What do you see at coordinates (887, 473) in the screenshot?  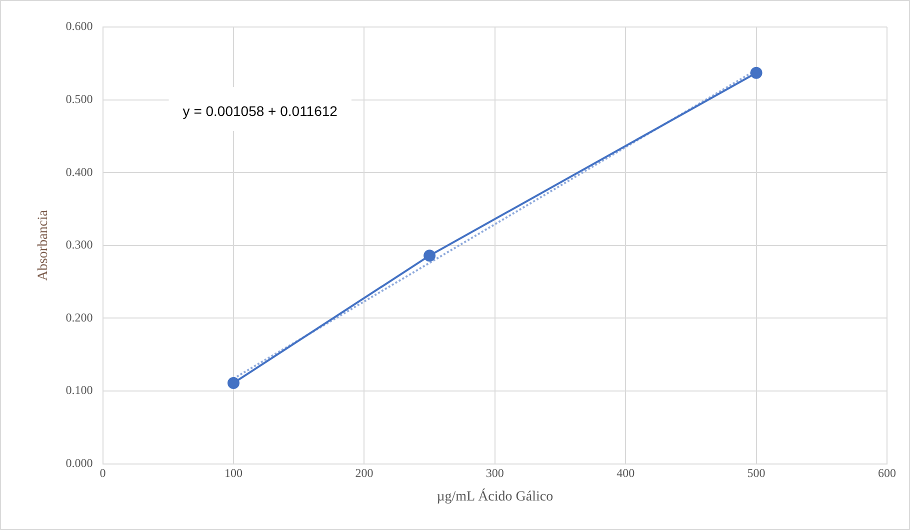 I see `x-tick-label: 600` at bounding box center [887, 473].